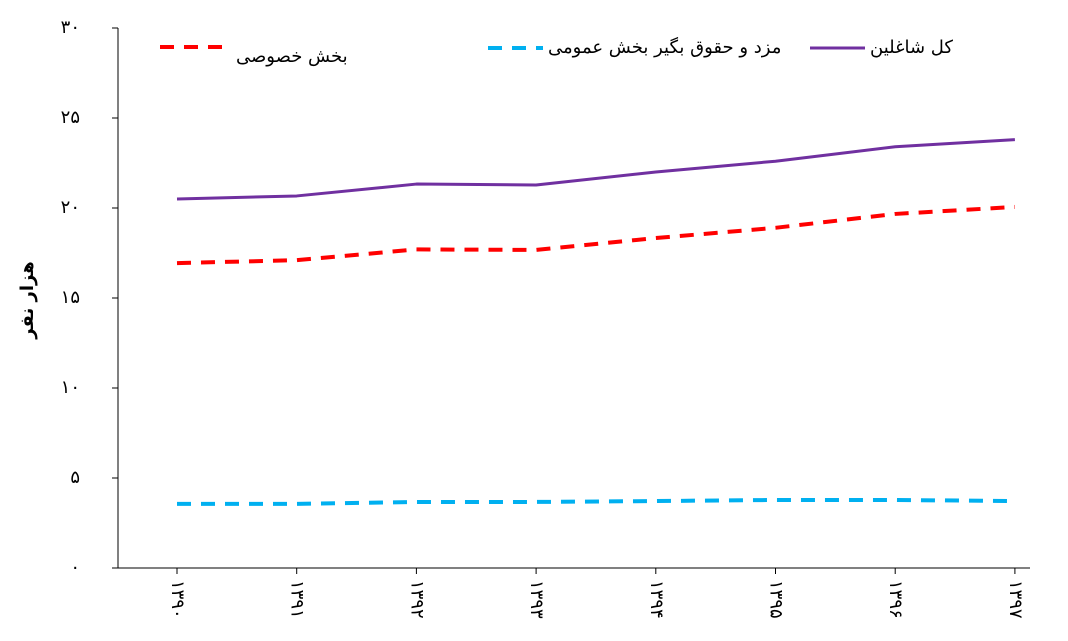 The image size is (1068, 641). What do you see at coordinates (177, 599) in the screenshot?
I see `x-tick-label: ۱۳۹۰` at bounding box center [177, 599].